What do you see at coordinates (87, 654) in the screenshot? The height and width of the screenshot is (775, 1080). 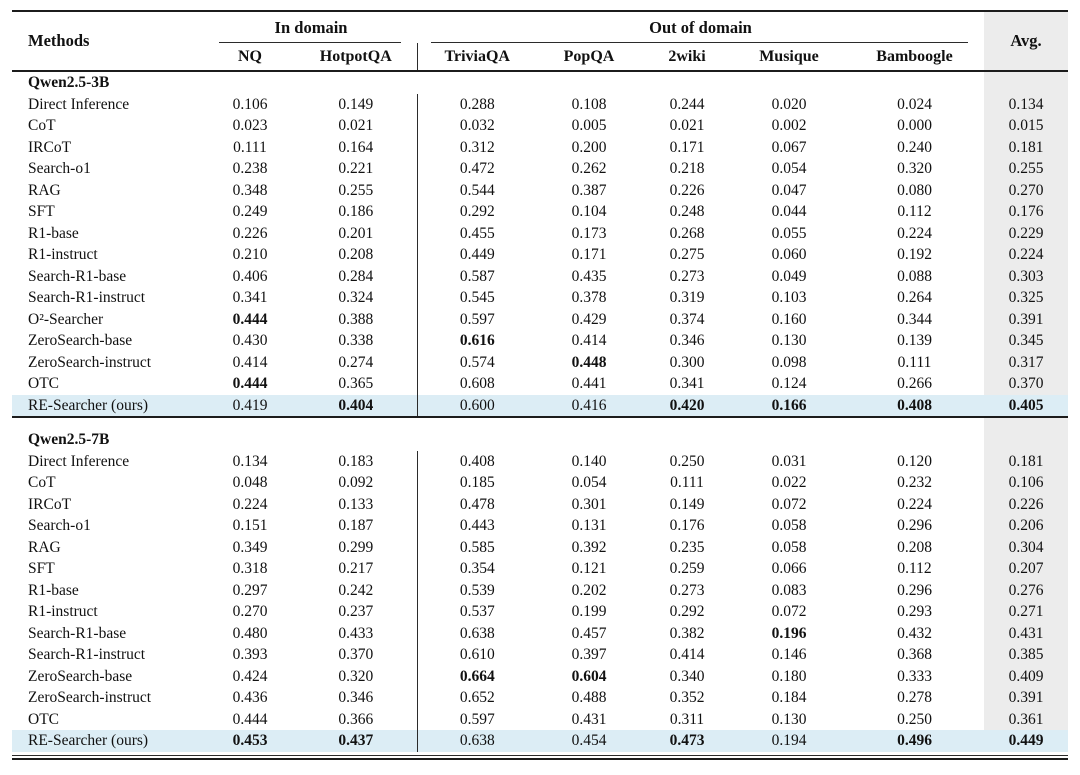 I see `method-cell: Search-R1-instruct` at bounding box center [87, 654].